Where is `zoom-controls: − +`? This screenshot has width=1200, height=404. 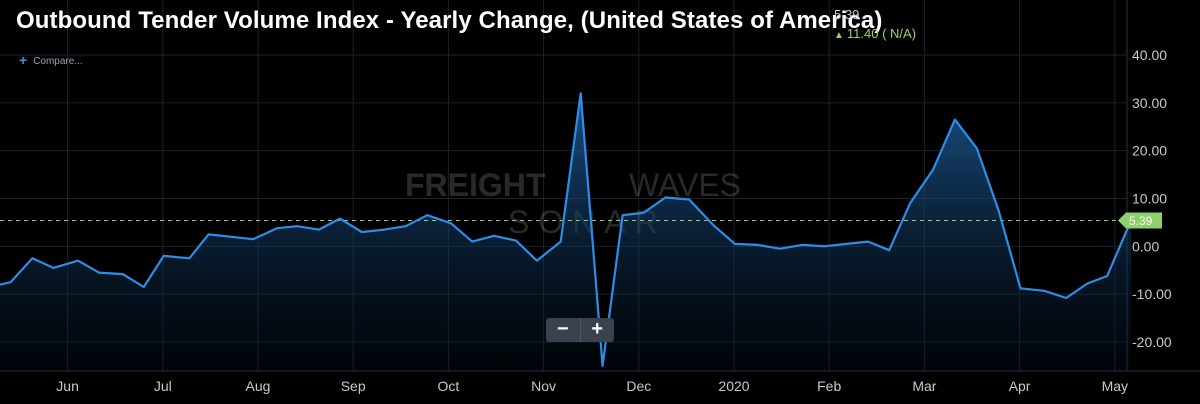 zoom-controls: − + is located at coordinates (580, 330).